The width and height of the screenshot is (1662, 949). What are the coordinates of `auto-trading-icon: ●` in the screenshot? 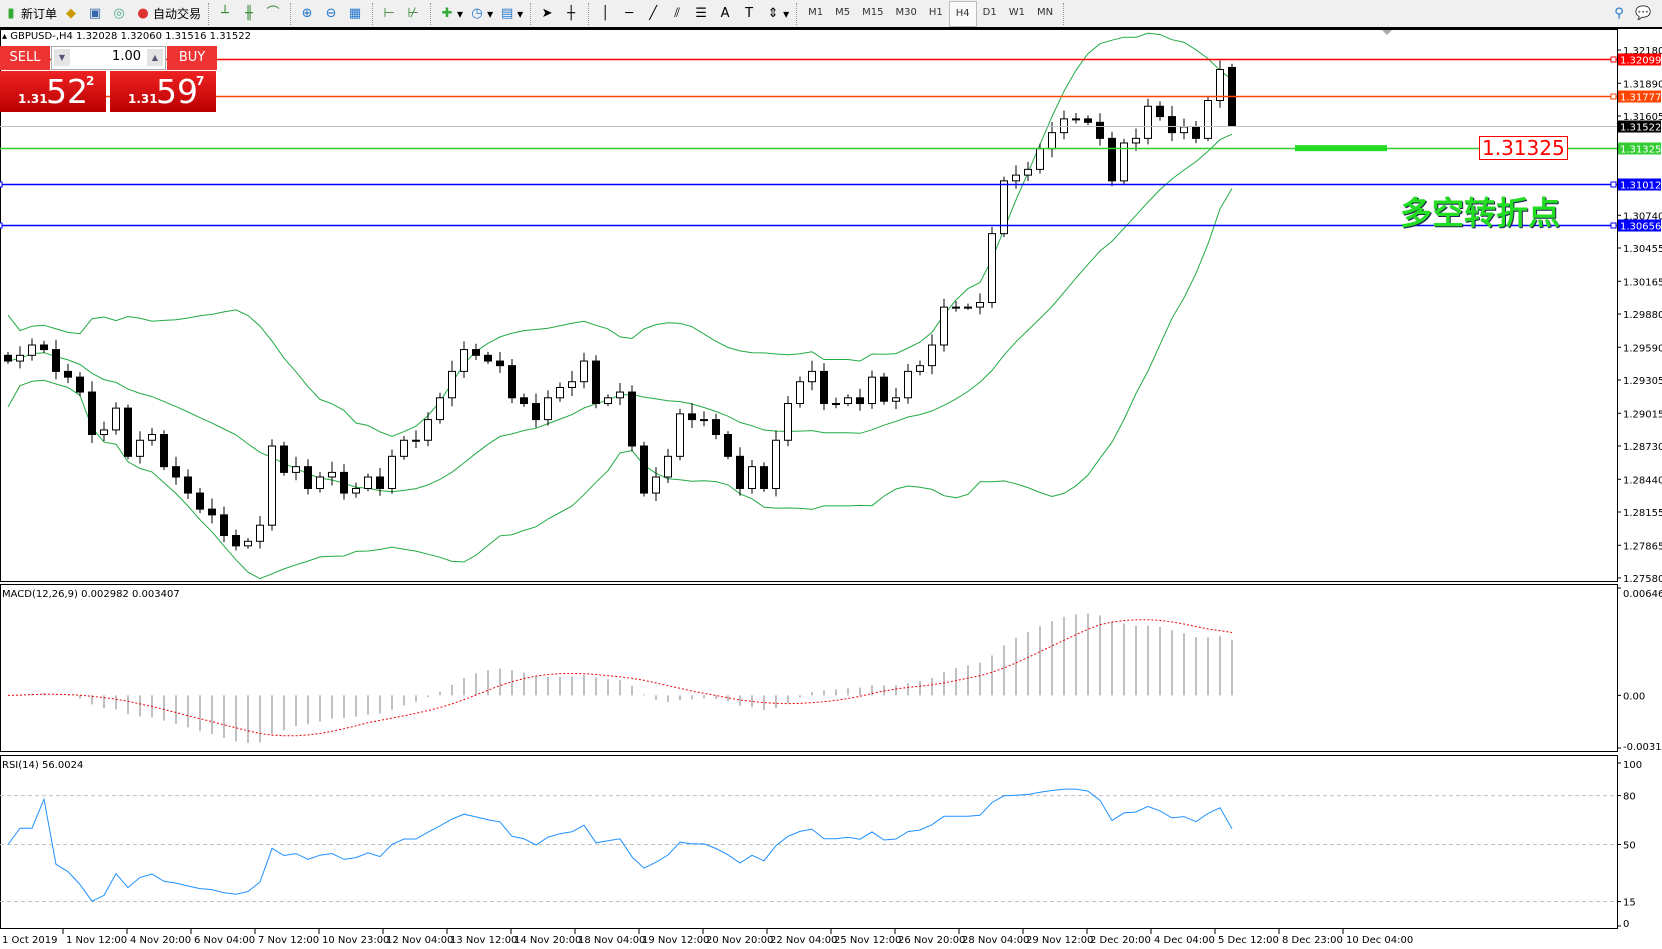 It's located at (143, 13).